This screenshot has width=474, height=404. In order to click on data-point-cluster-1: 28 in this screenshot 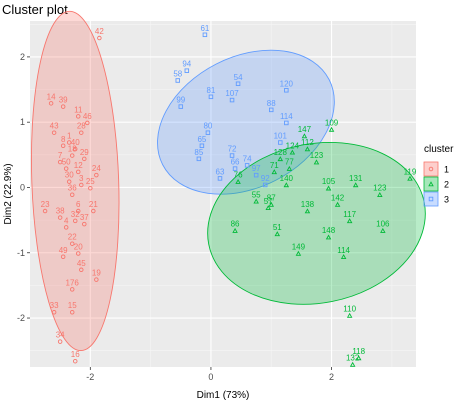, I will do `click(81, 128)`.